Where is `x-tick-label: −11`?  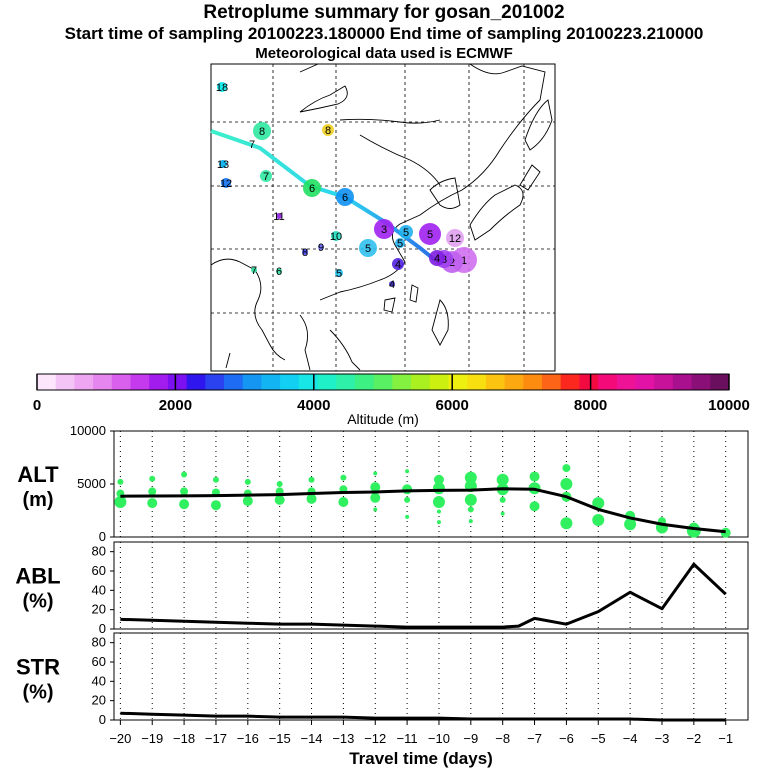 x-tick-label: −11 is located at coordinates (407, 738).